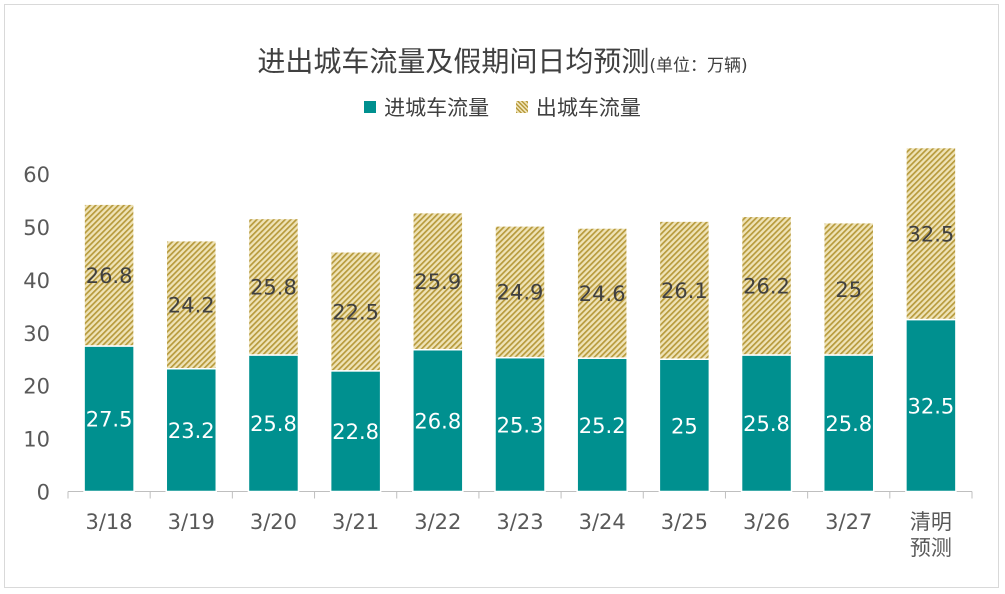  I want to click on x-tick-label: 3/20, so click(273, 522).